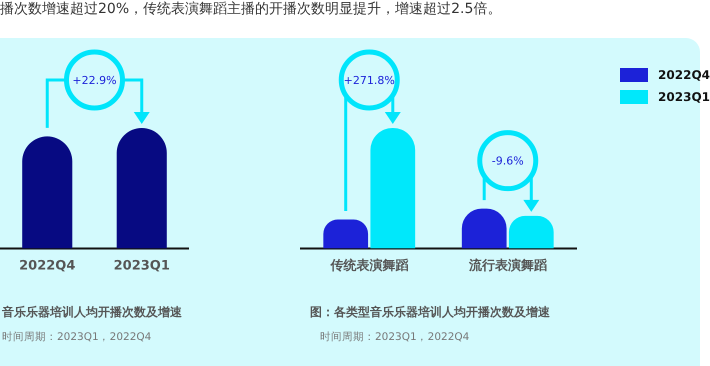 The height and width of the screenshot is (366, 710). I want to click on x-tick-label: 传统表演舞蹈, so click(368, 266).